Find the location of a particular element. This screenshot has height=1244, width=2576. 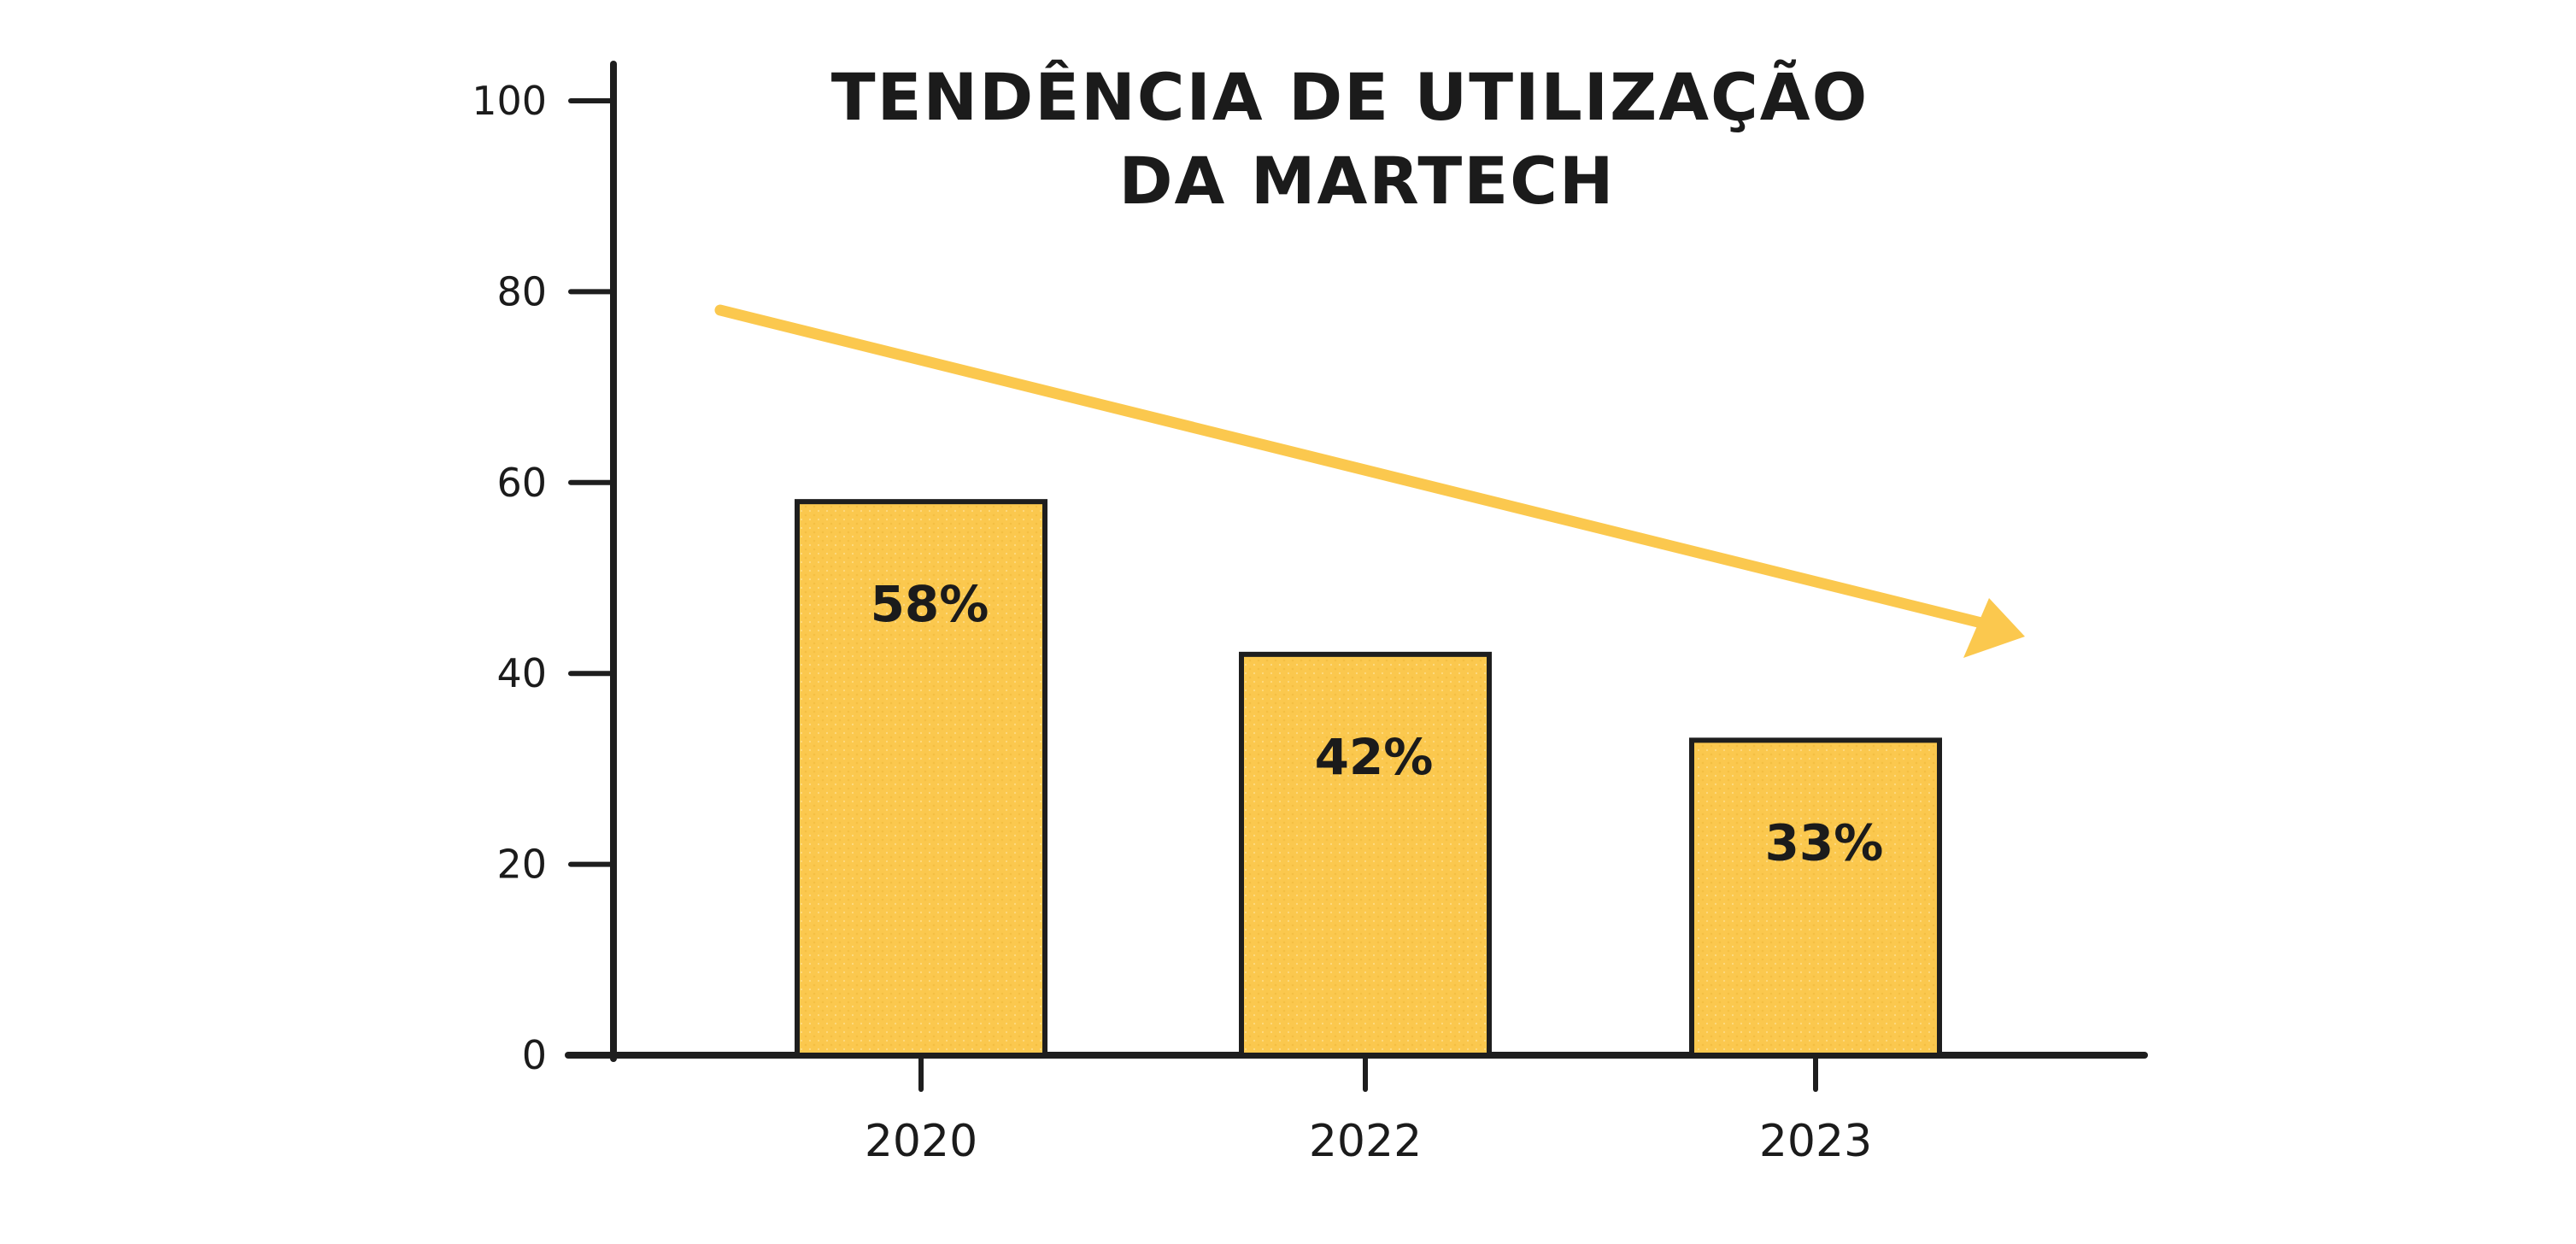

bar-value-label: 42% is located at coordinates (1374, 757).